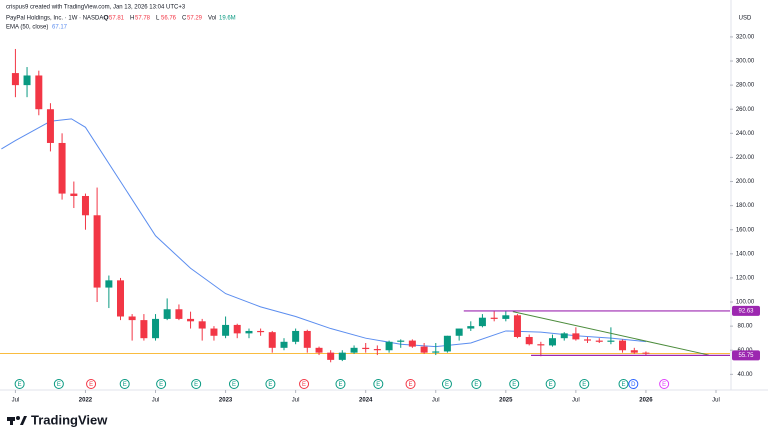 The height and width of the screenshot is (434, 768). What do you see at coordinates (57, 19) in the screenshot?
I see `symbol: PayPal Holdings, Inc. · 1W · NASDAQ` at bounding box center [57, 19].